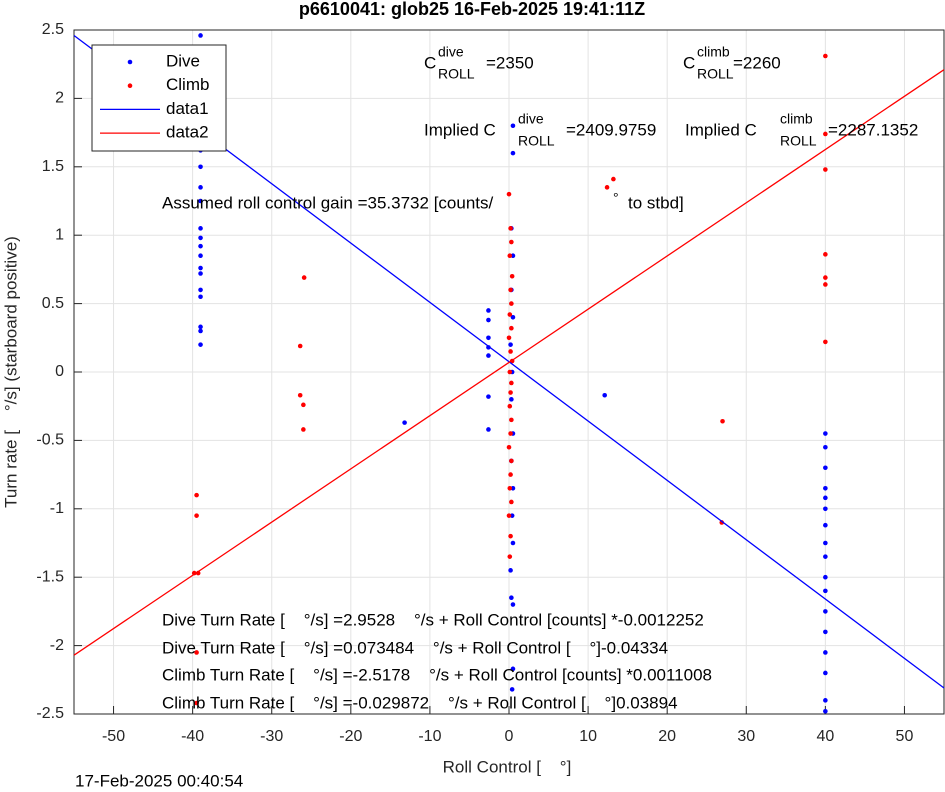  I want to click on y-tick-label: -0.5, so click(50, 440).